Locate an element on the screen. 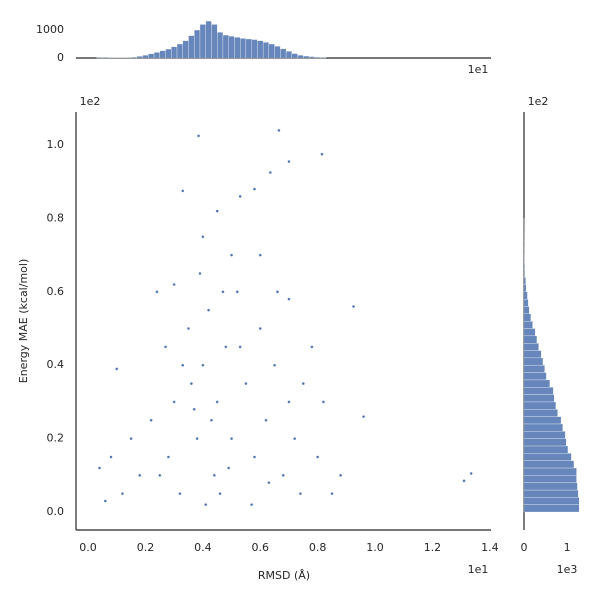 The width and height of the screenshot is (600, 604). y-axis-label: Energy MAE (kcal/mol) is located at coordinates (23, 321).